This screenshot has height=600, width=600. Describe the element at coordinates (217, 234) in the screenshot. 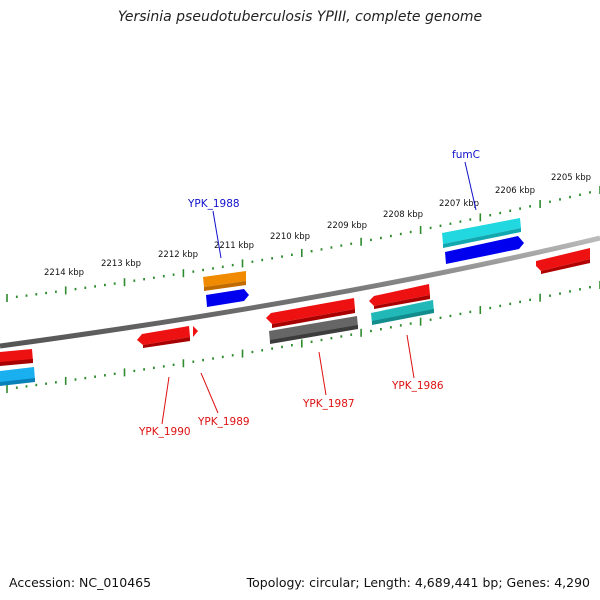

I see `leader-ypk1988` at that location.